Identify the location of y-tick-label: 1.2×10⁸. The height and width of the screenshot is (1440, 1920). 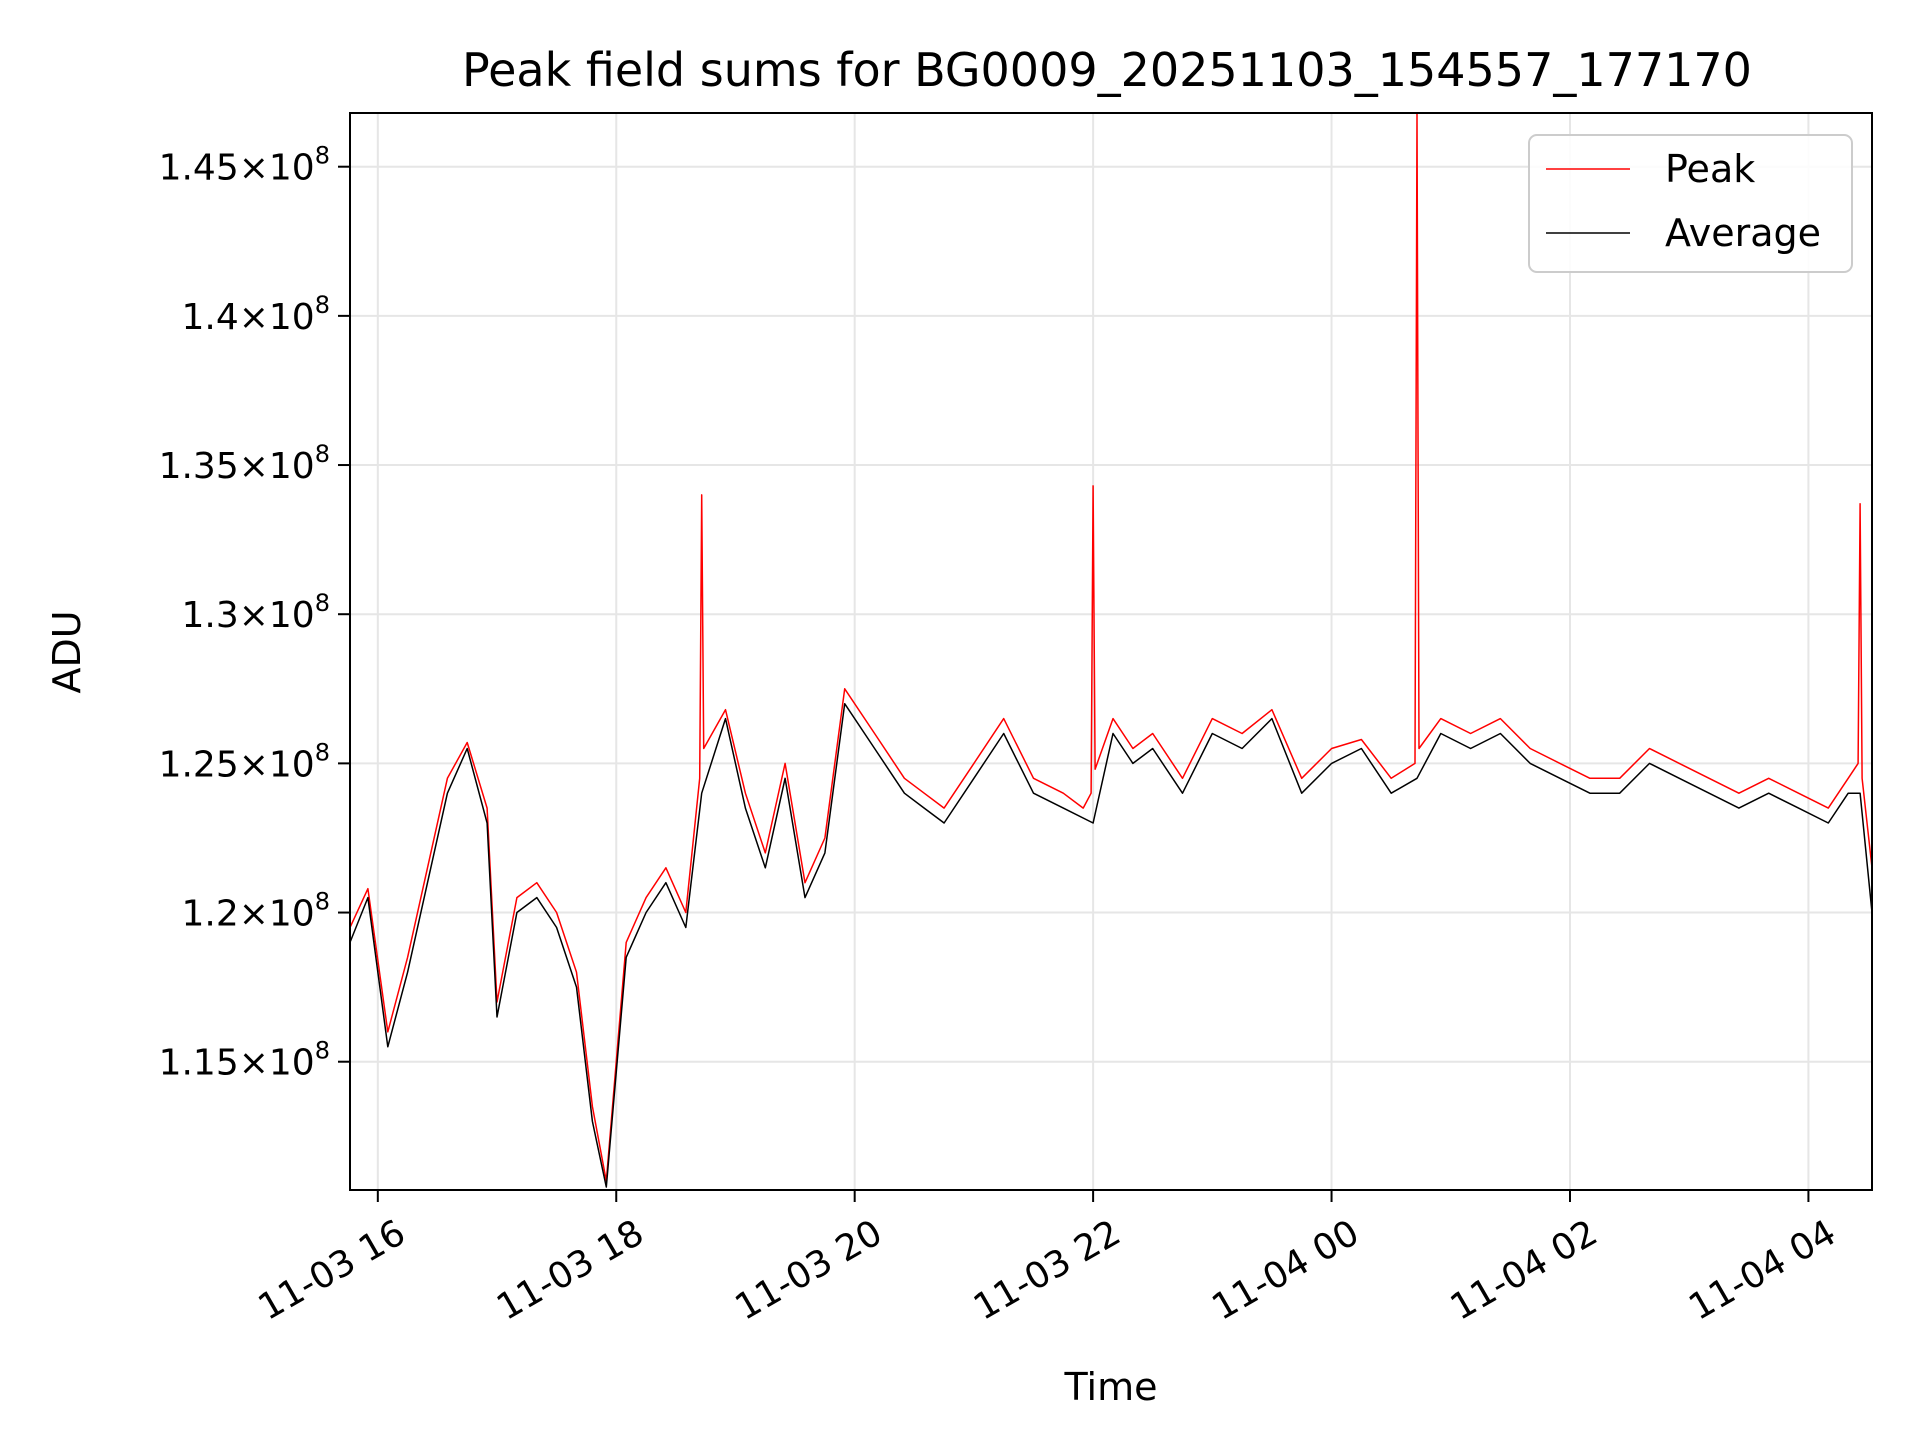
(255, 911).